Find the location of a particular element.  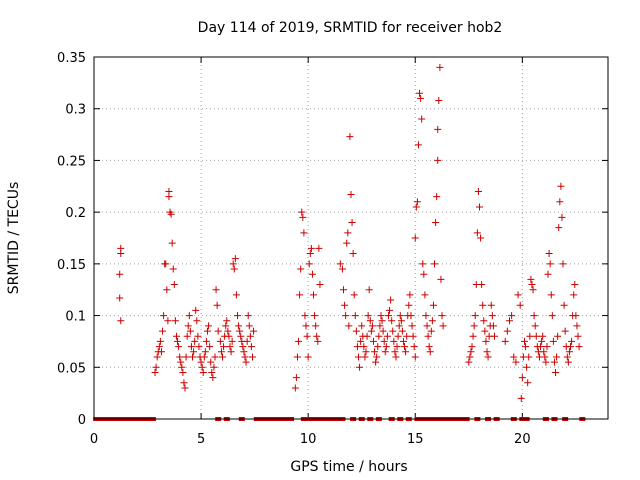

y-tick-label: 0.25 is located at coordinates (71, 161).